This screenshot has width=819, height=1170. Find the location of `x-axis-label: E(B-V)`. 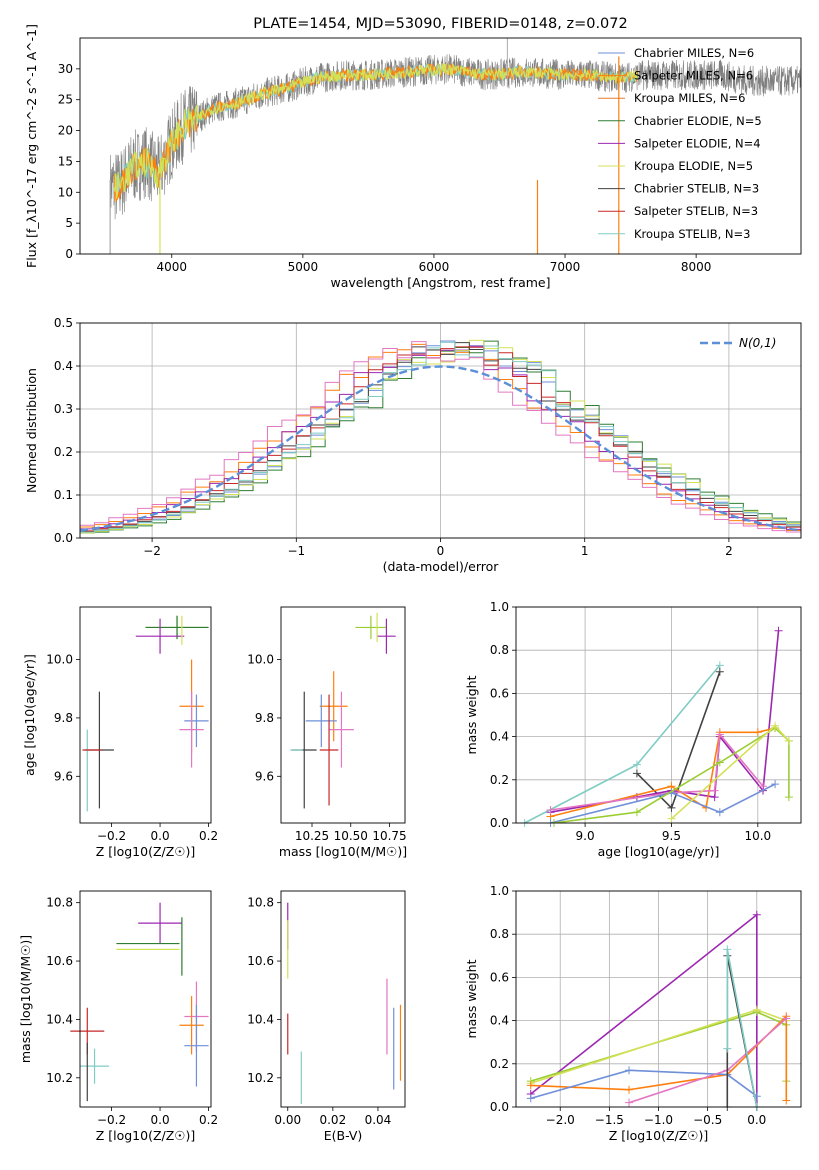

x-axis-label: E(B-V) is located at coordinates (343, 1135).